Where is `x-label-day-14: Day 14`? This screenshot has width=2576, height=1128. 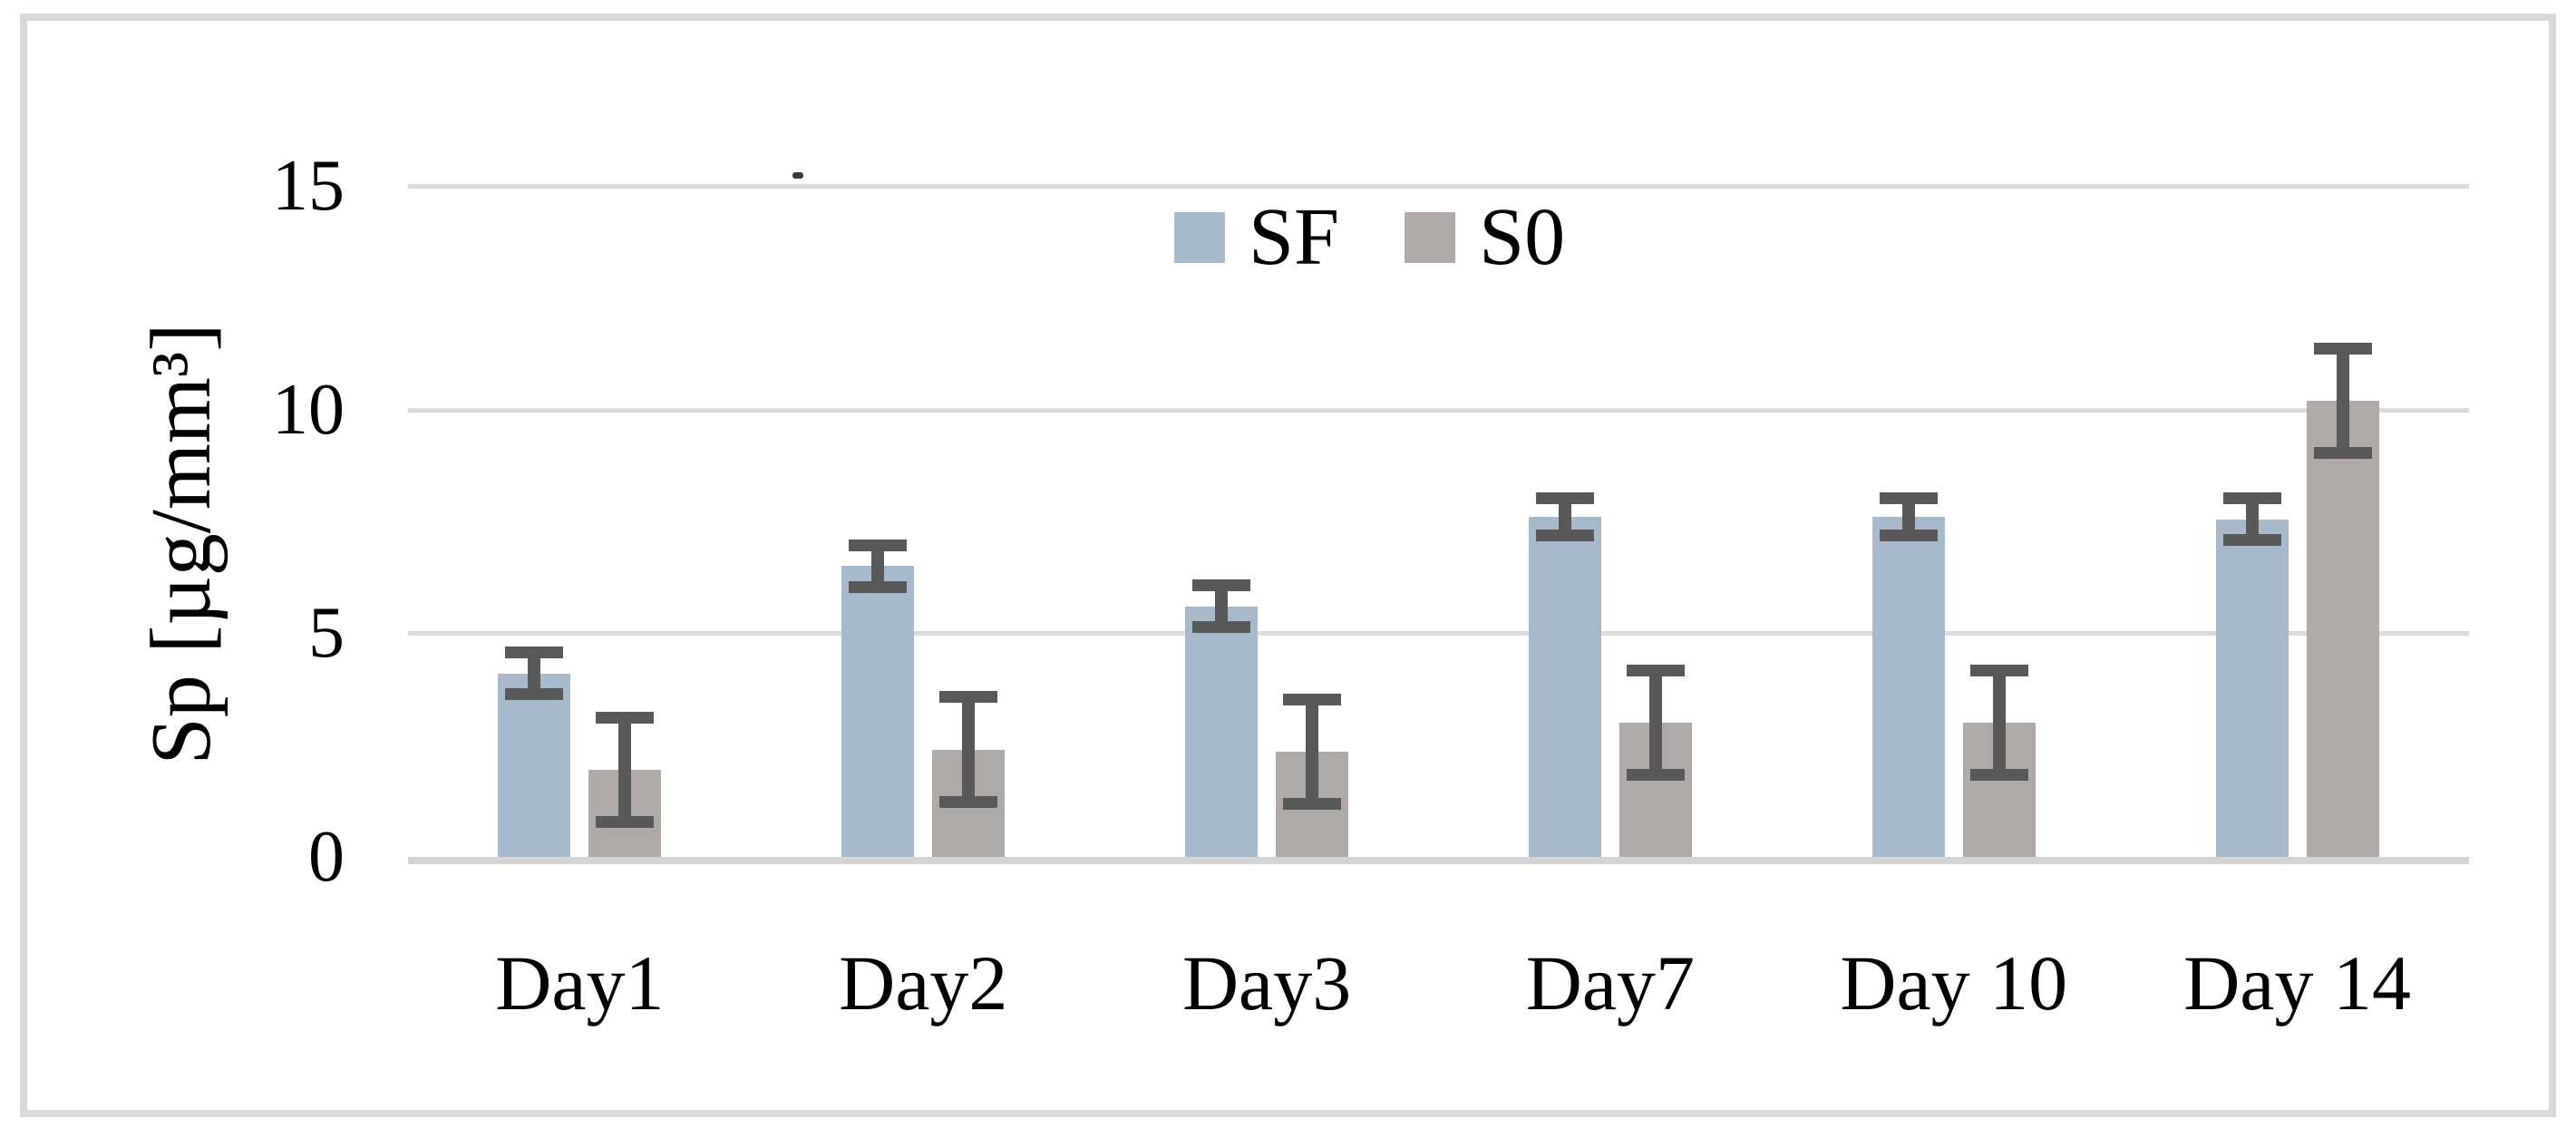
x-label-day-14: Day 14 is located at coordinates (2297, 983).